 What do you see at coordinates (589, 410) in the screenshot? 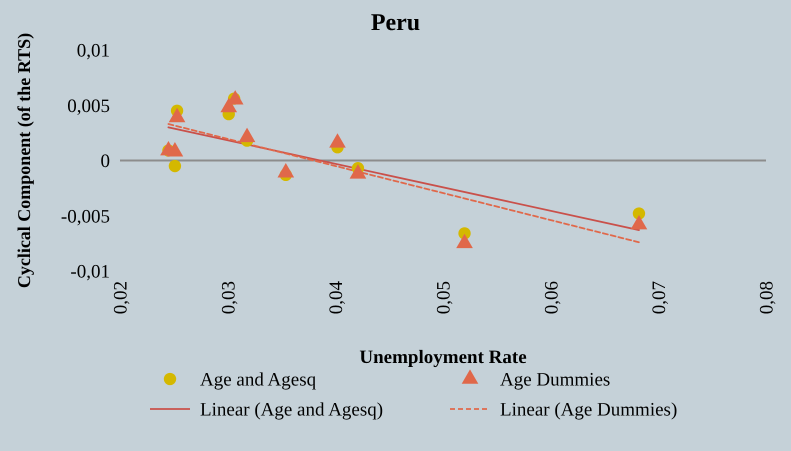
I see `legend-label: Linear (Age Dummies)` at bounding box center [589, 410].